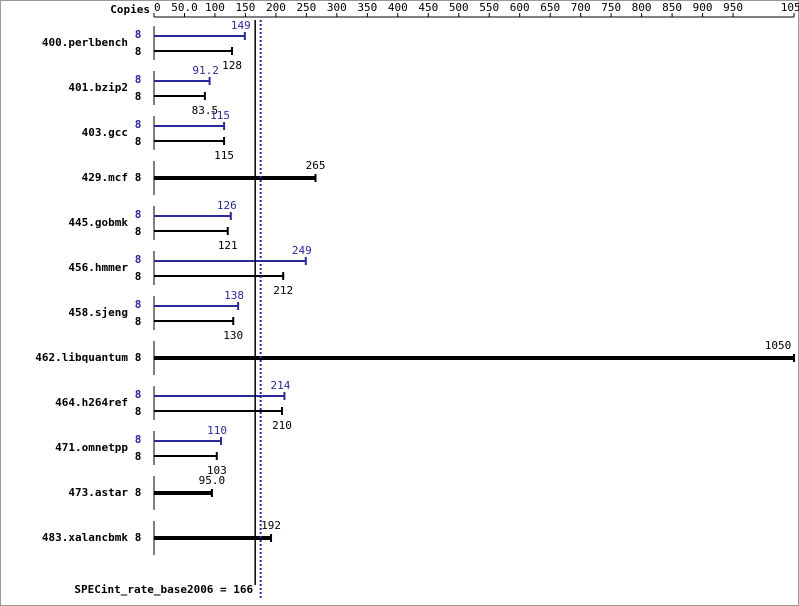 This screenshot has width=799, height=606. I want to click on value-label: 1050, so click(778, 345).